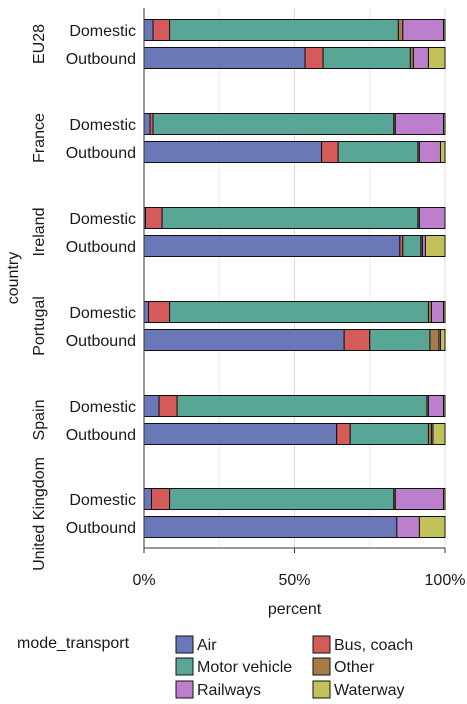  I want to click on x-axis-title: percent, so click(295, 609).